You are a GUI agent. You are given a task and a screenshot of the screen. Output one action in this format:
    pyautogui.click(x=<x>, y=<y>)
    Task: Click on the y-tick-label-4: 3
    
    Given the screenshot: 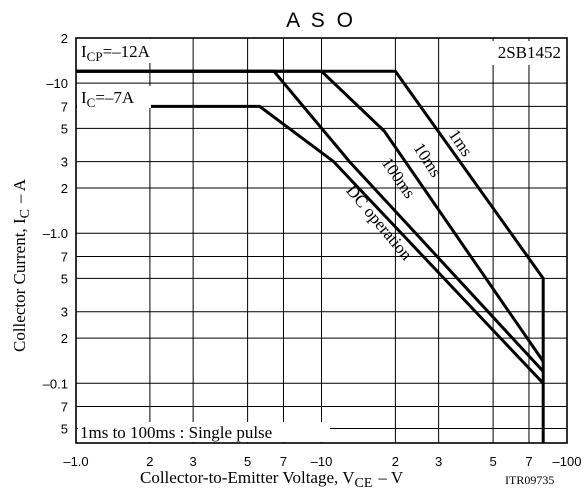 What is the action you would take?
    pyautogui.click(x=64, y=162)
    